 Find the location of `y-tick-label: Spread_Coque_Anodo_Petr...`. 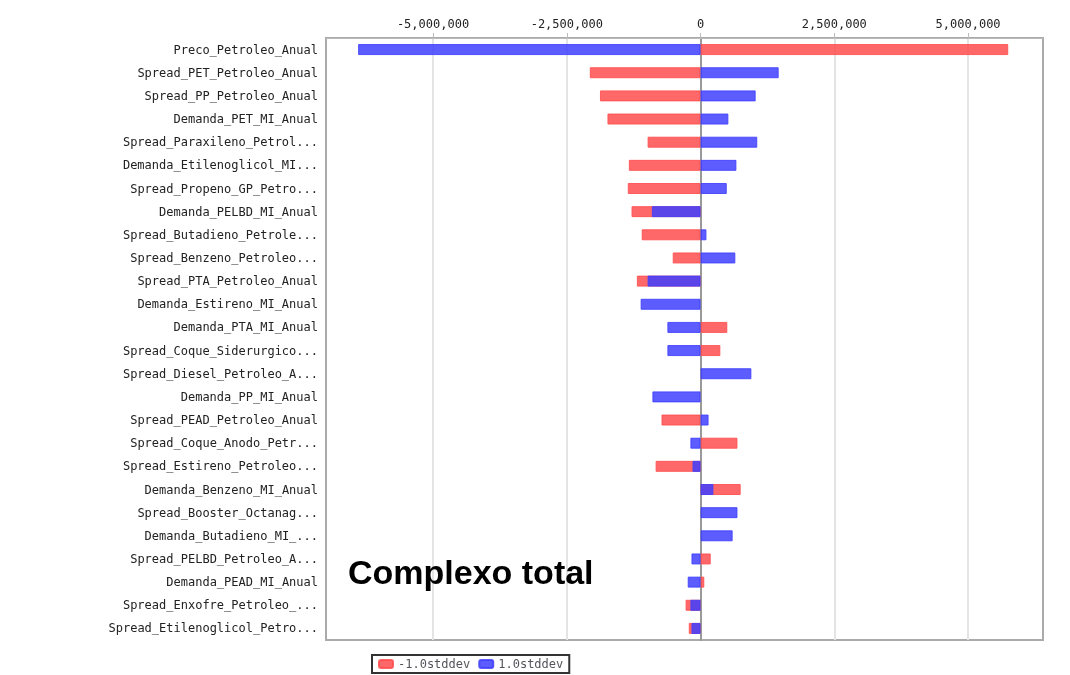

y-tick-label: Spread_Coque_Anodo_Petr... is located at coordinates (224, 443).